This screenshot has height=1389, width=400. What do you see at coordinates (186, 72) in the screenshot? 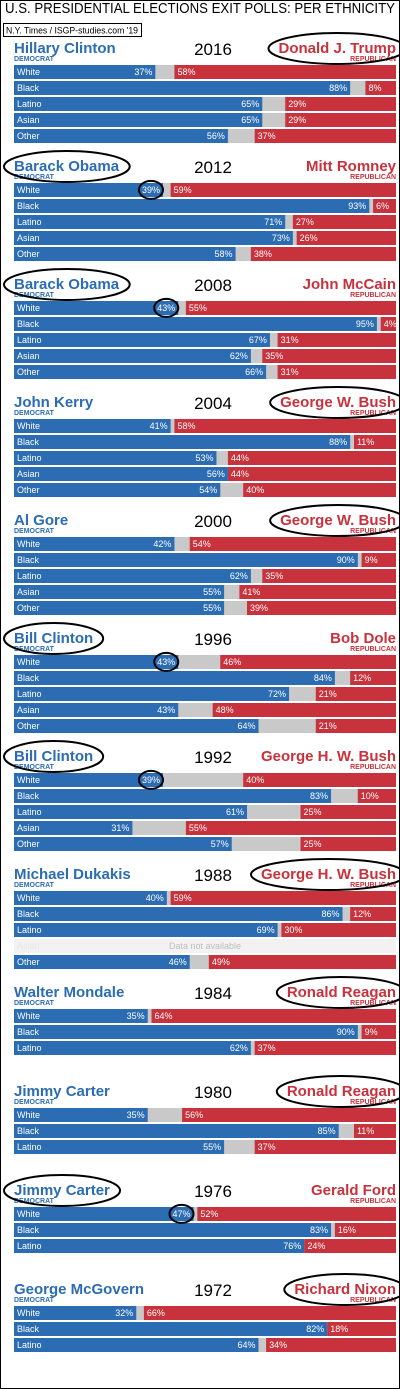
I see `value-label: 58%` at bounding box center [186, 72].